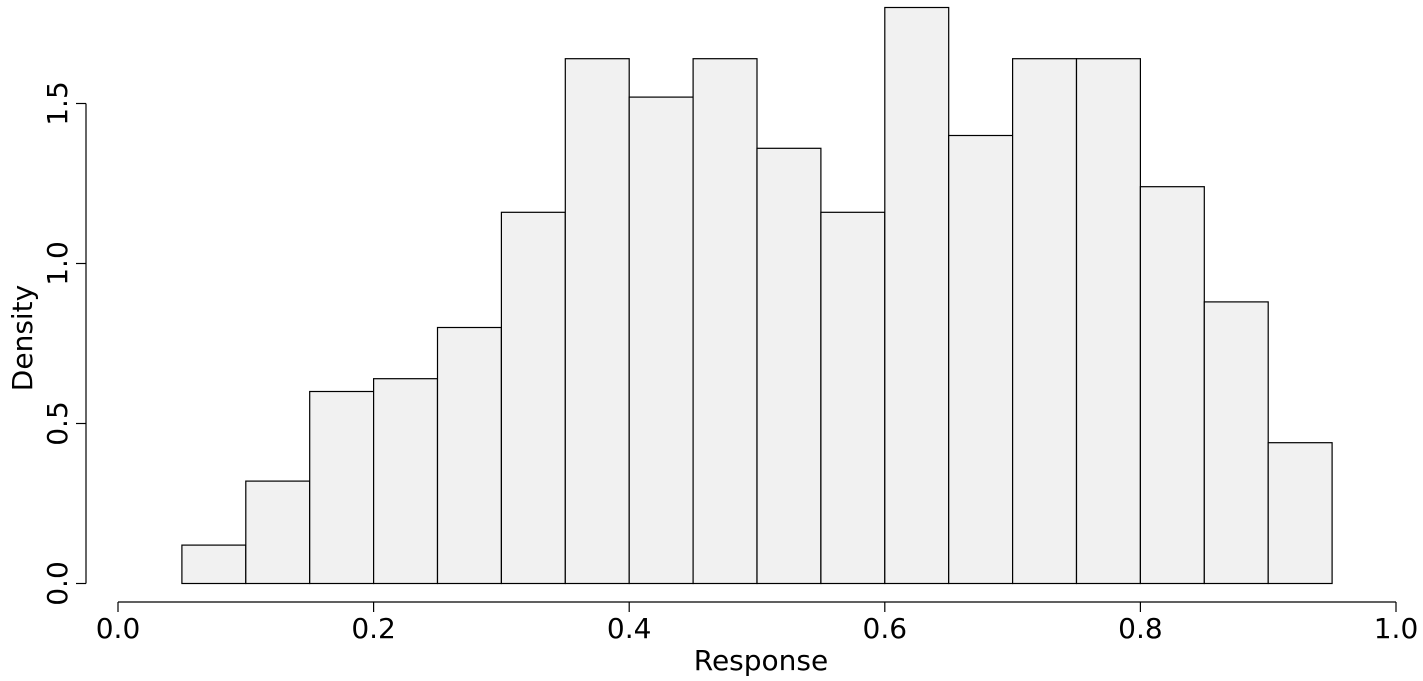  I want to click on x-axis-title: Response, so click(761, 660).